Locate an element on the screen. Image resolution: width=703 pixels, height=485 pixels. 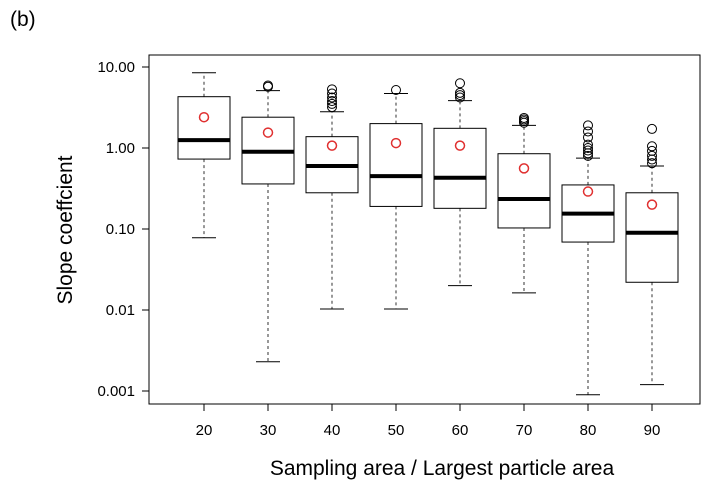
x-axis: 20 30 40 50 60 70 80 90 is located at coordinates (428, 421).